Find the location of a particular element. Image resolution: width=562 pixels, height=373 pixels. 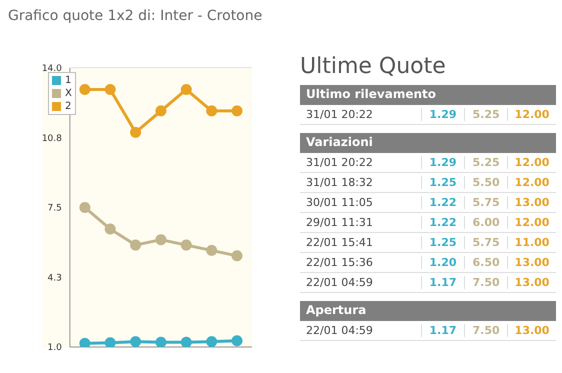

y-tick-label: 10.8 is located at coordinates (52, 139).